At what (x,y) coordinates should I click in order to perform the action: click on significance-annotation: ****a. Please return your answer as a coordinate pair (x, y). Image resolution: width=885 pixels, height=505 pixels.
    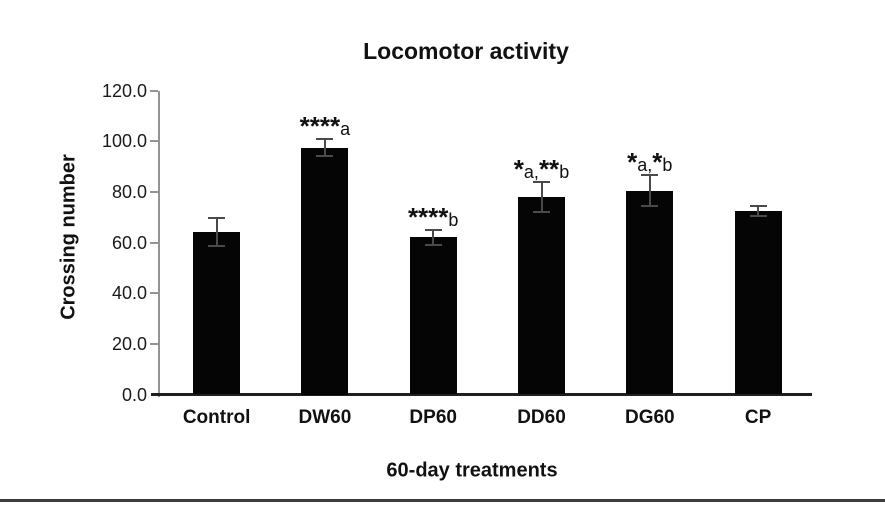
    Looking at the image, I should click on (325, 126).